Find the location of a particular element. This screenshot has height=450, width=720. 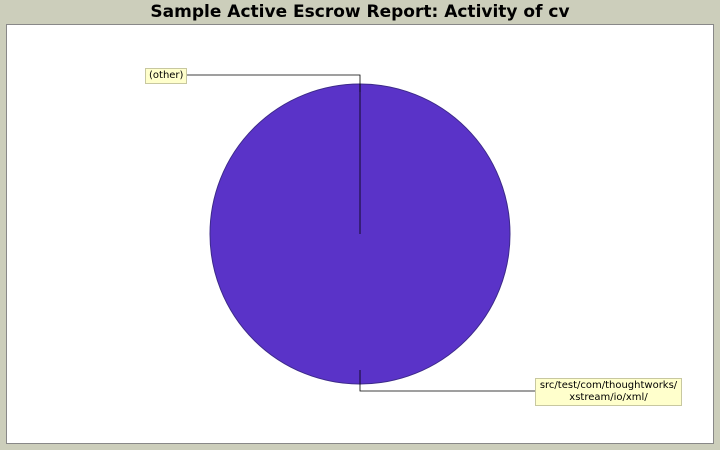

leader-line-xml is located at coordinates (447, 381).